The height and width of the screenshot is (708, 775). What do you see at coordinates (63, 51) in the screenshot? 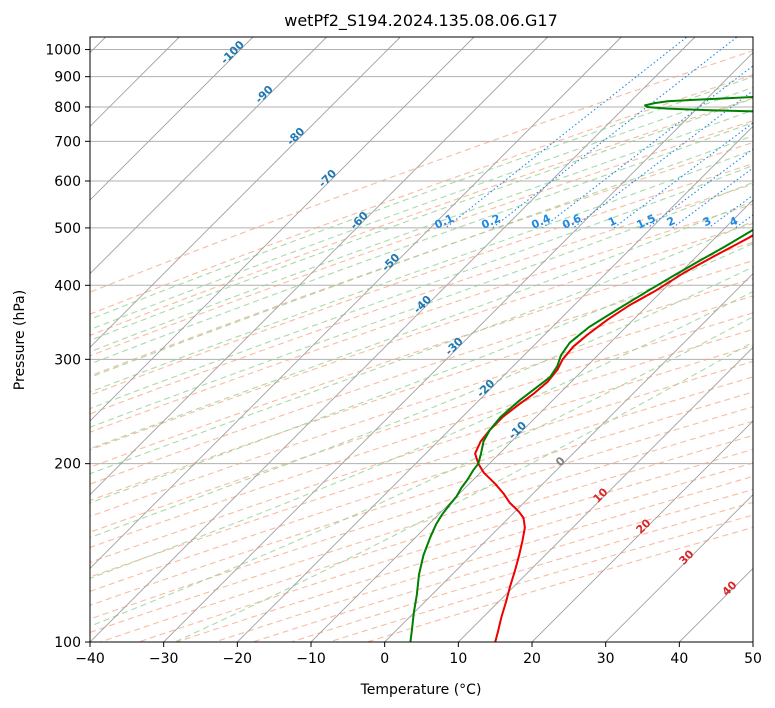
I see `y-tick-label: 1000` at bounding box center [63, 51].